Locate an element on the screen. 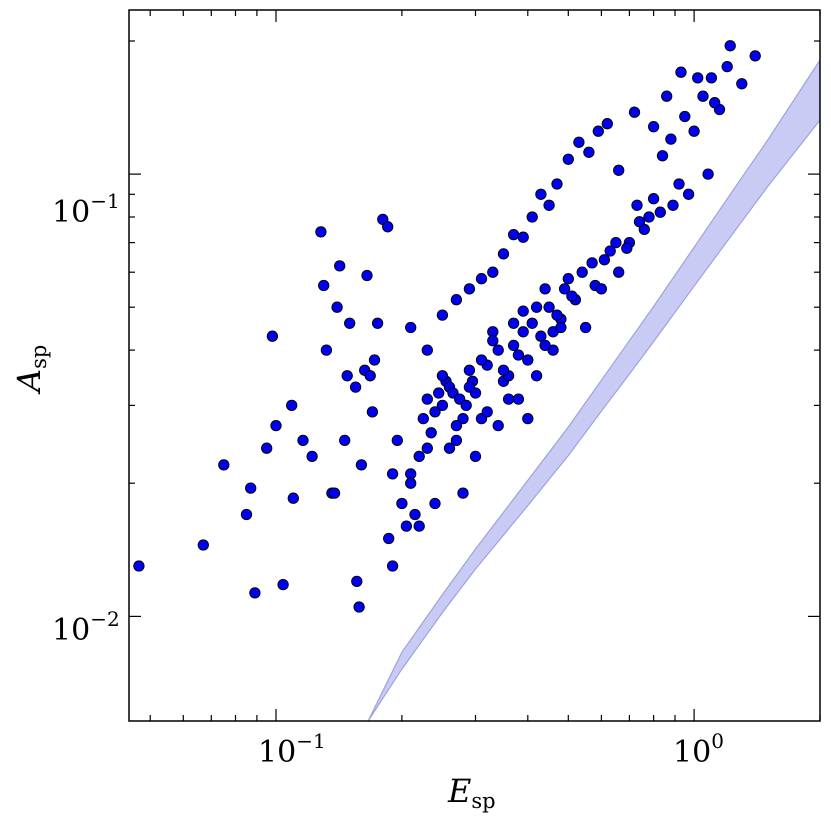 This screenshot has height=820, width=831. x-tick-label-0: 10⁻¹ is located at coordinates (292, 749).